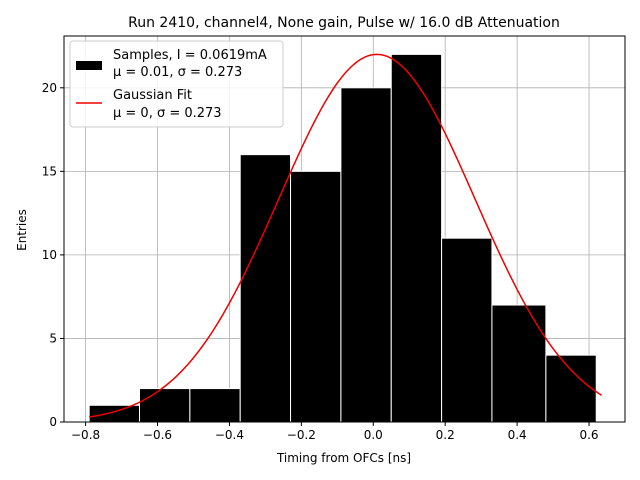 This screenshot has width=640, height=480. Describe the element at coordinates (588, 435) in the screenshot. I see `x-tick-label: 0.6` at that location.